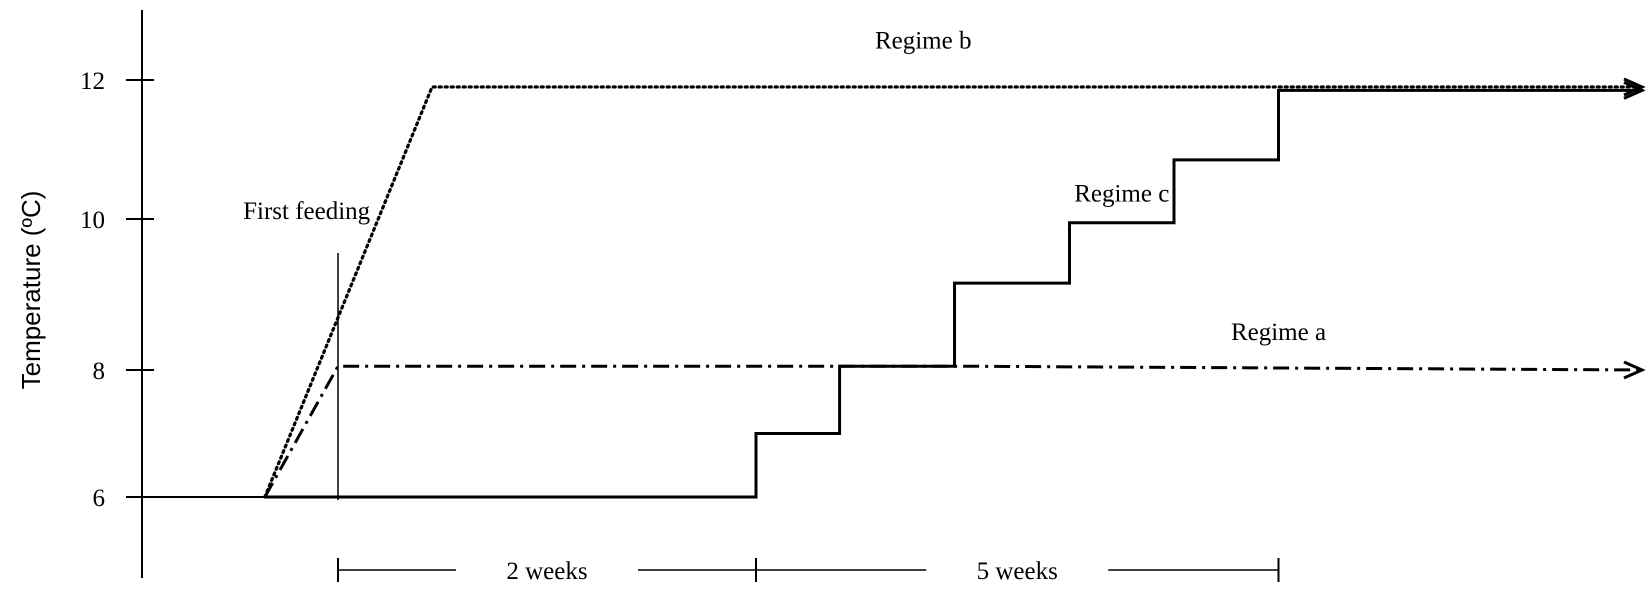  I want to click on regime-a-label: Regime a, so click(1278, 332).